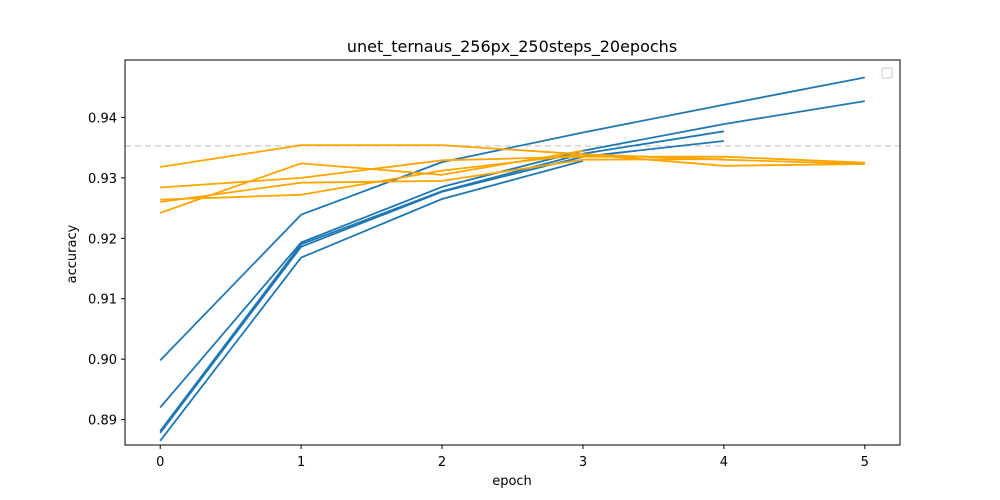 The image size is (1000, 500). What do you see at coordinates (102, 118) in the screenshot?
I see `y-tick-label: 0.94` at bounding box center [102, 118].